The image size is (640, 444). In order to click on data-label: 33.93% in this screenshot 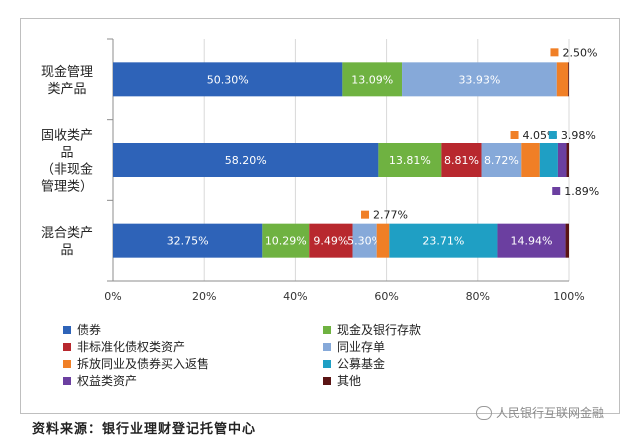, I will do `click(479, 79)`.